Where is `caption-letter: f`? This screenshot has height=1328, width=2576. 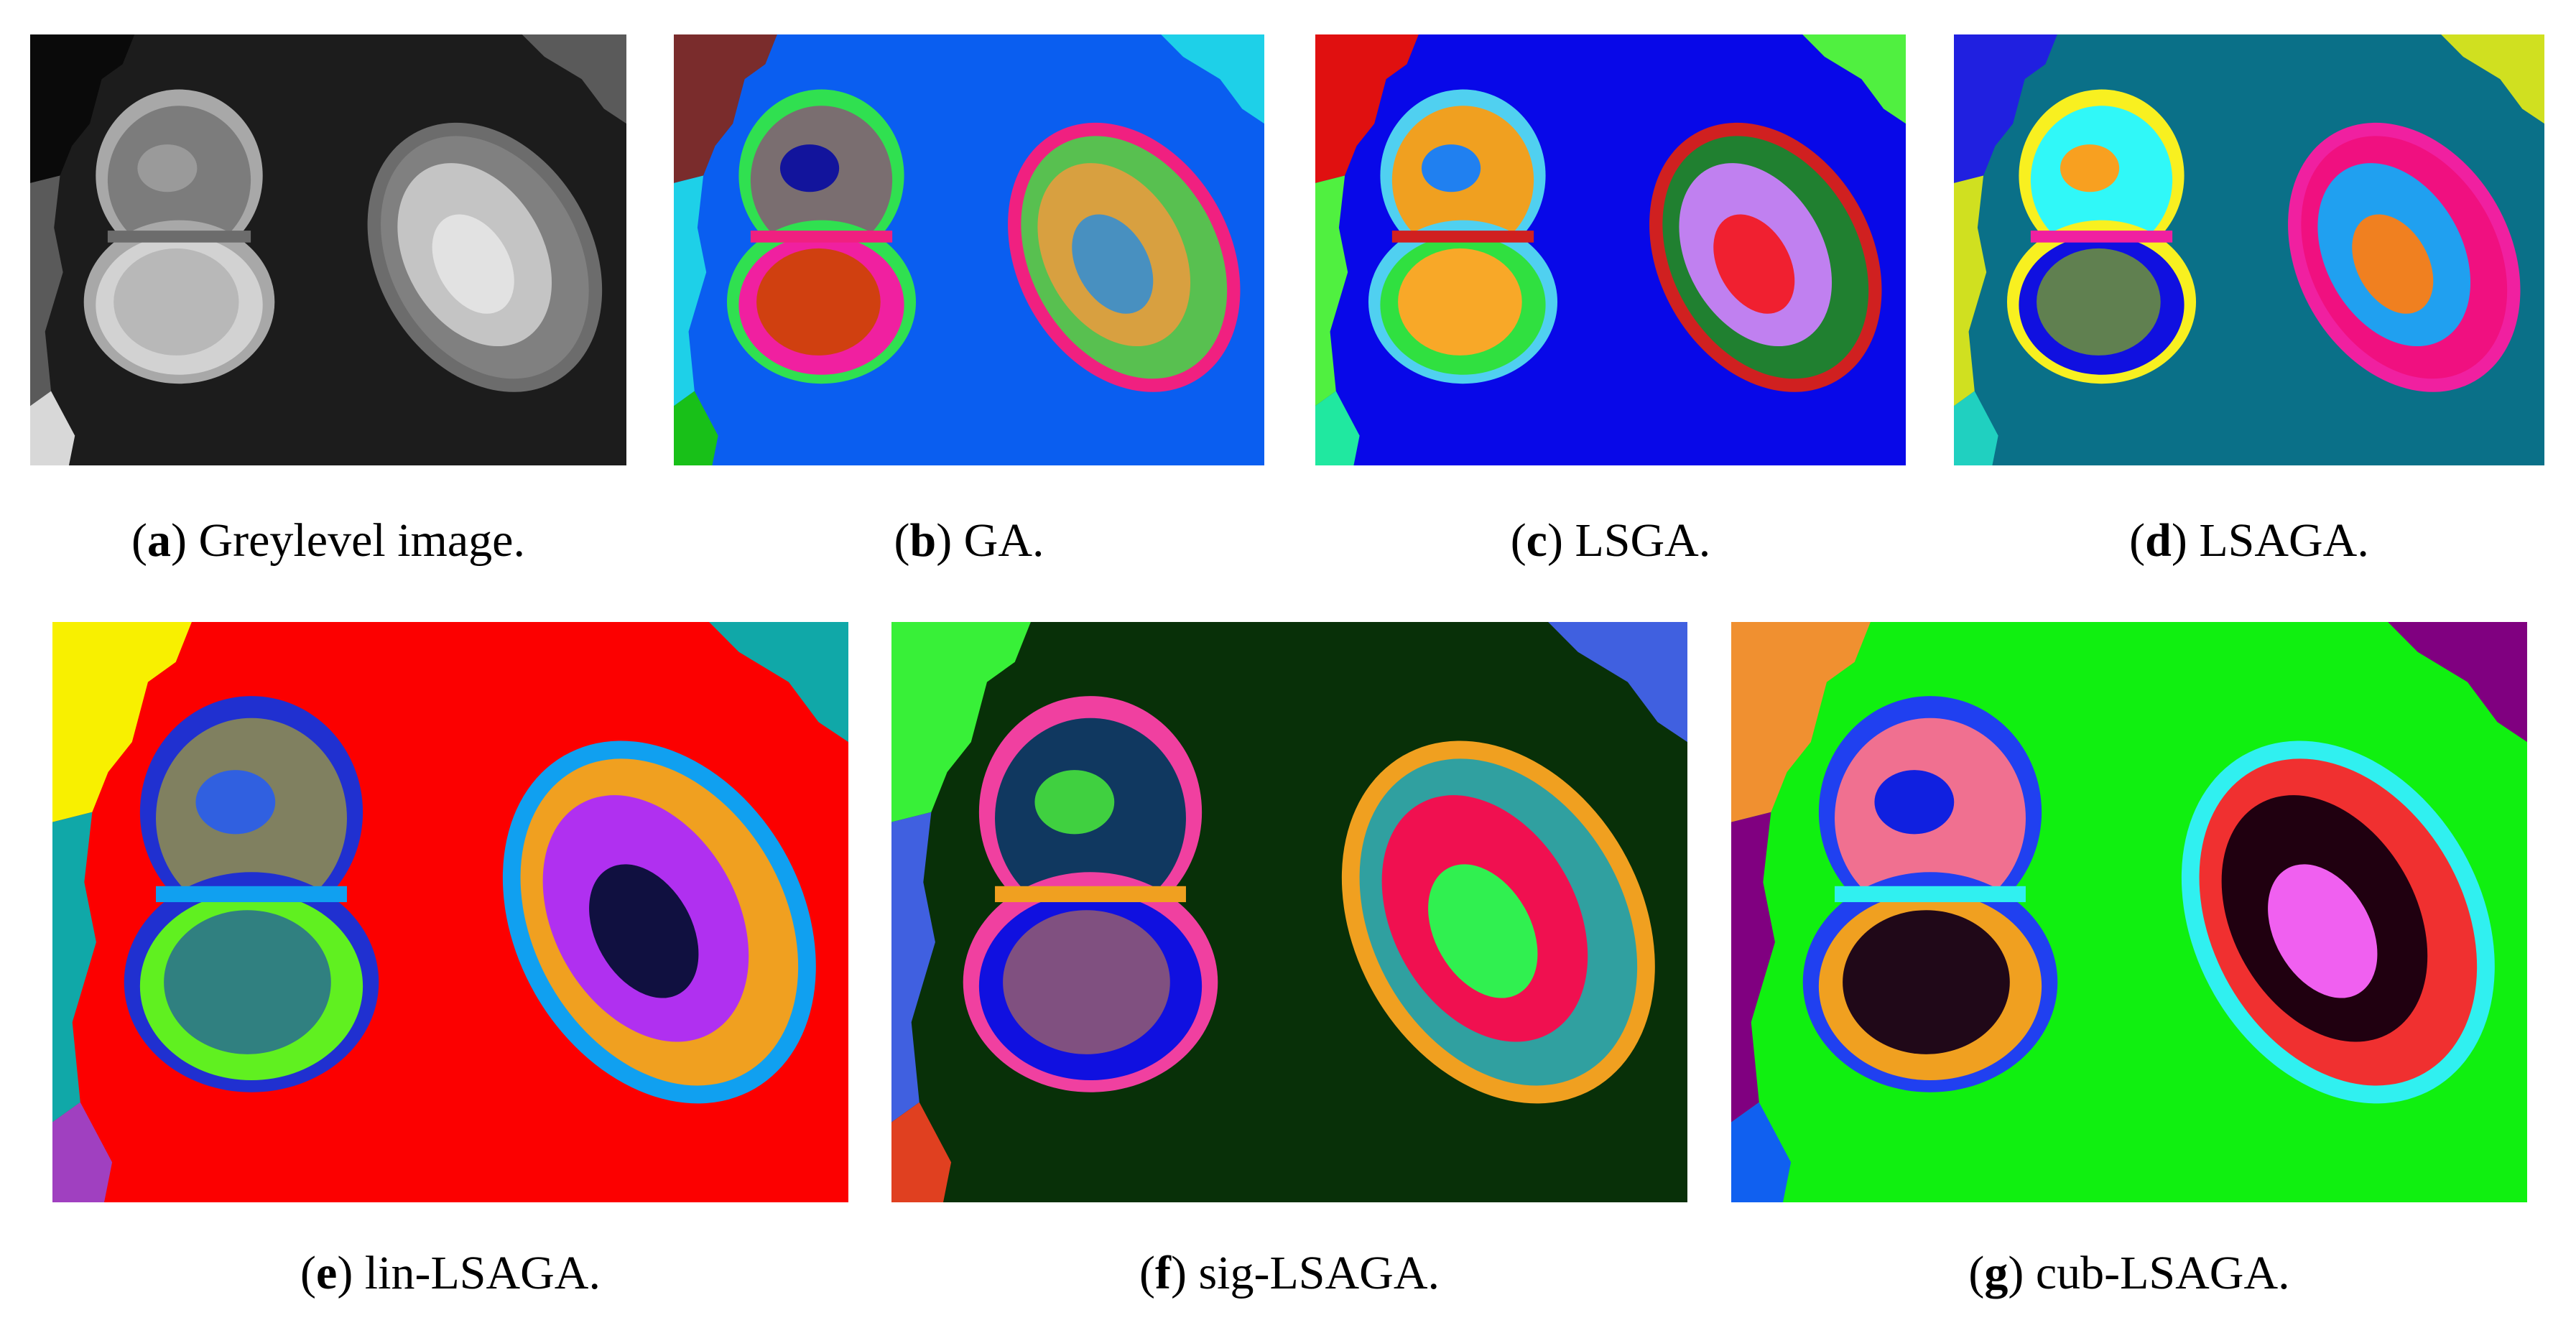 caption-letter: f is located at coordinates (1163, 1273).